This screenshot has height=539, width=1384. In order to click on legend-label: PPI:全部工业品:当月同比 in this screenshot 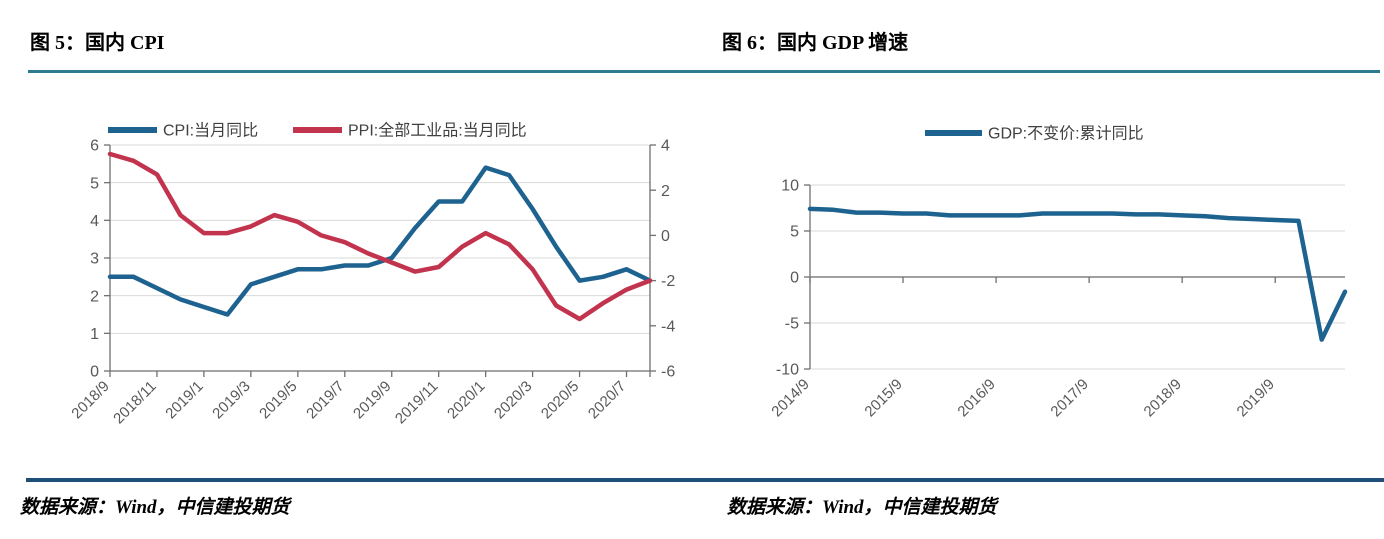, I will do `click(437, 131)`.